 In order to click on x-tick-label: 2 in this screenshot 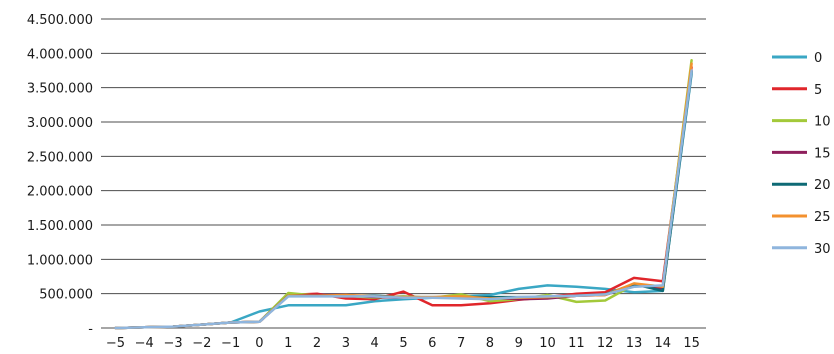, I will do `click(317, 343)`.